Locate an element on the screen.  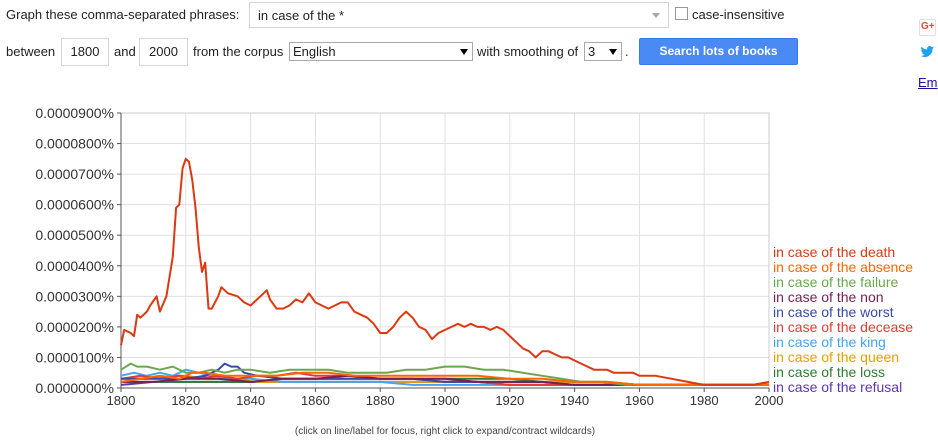
series-line-in-case-of-the-non is located at coordinates (445, 380).